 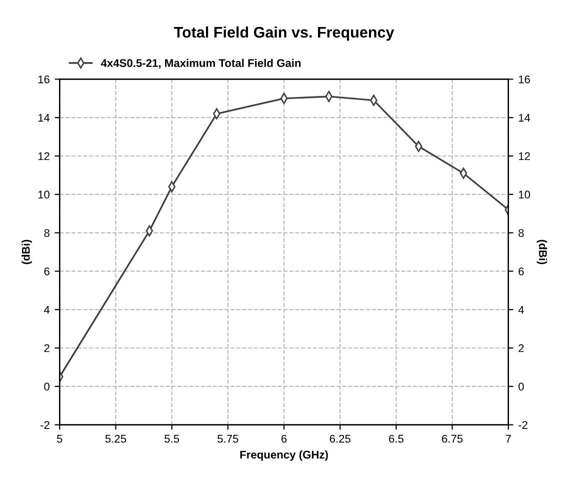 I want to click on y2-axis-title: (dBi), so click(x=542, y=252).